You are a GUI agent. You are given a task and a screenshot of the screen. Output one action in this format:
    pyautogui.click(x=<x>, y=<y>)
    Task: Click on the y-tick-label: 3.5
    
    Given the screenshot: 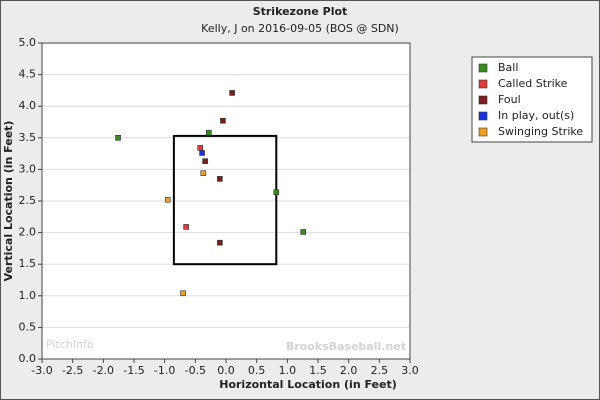 What is the action you would take?
    pyautogui.click(x=28, y=137)
    